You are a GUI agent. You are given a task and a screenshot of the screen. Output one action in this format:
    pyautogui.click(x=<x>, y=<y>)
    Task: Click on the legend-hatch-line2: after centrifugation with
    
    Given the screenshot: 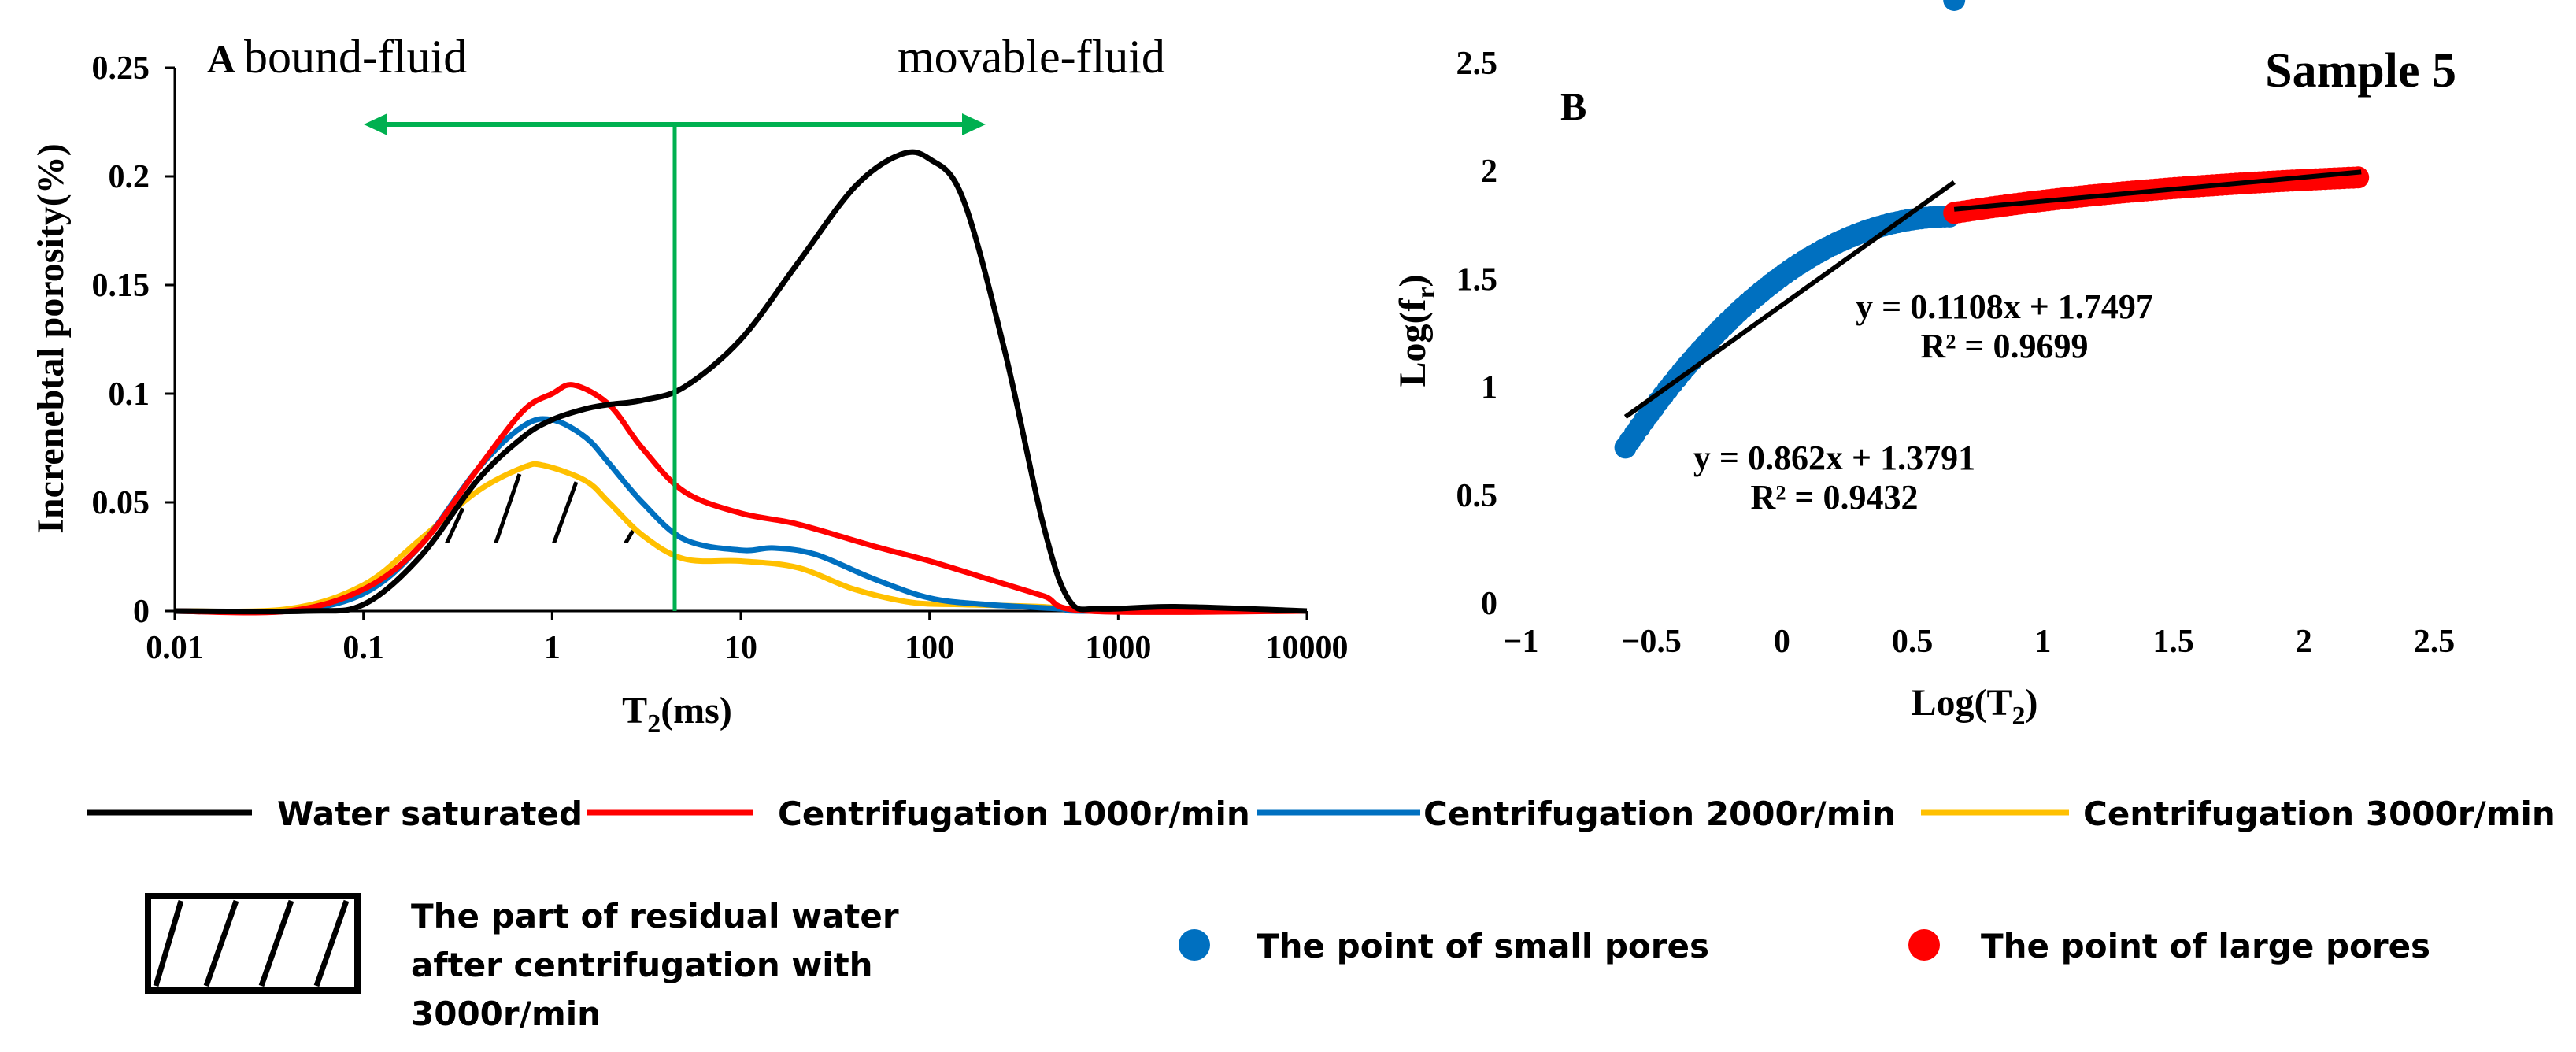 What is the action you would take?
    pyautogui.click(x=642, y=965)
    